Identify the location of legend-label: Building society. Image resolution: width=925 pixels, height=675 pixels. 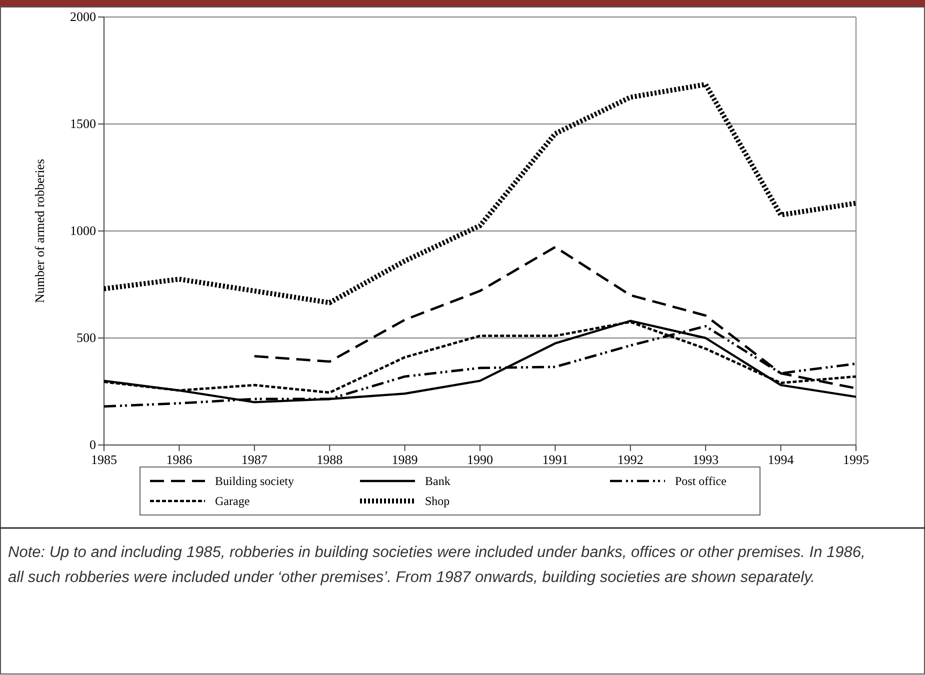
(254, 481).